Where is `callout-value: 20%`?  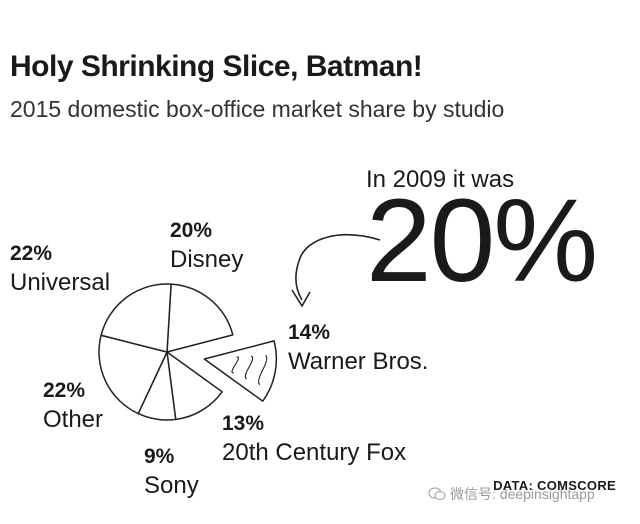
callout-value: 20% is located at coordinates (482, 241).